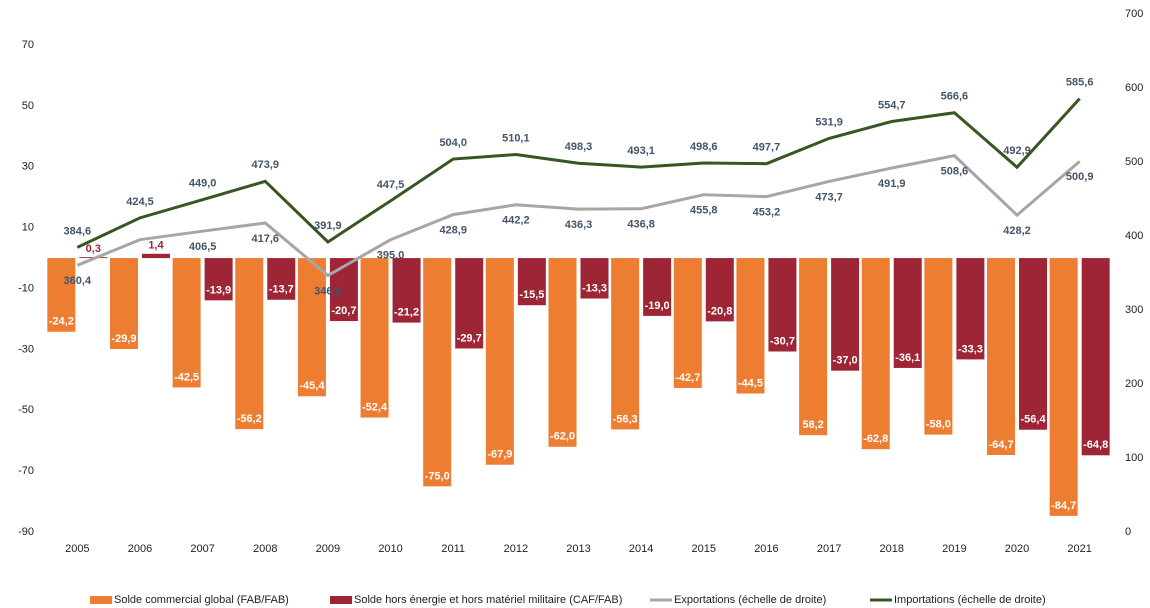  Describe the element at coordinates (641, 549) in the screenshot. I see `x-tick-label: 2014` at that location.